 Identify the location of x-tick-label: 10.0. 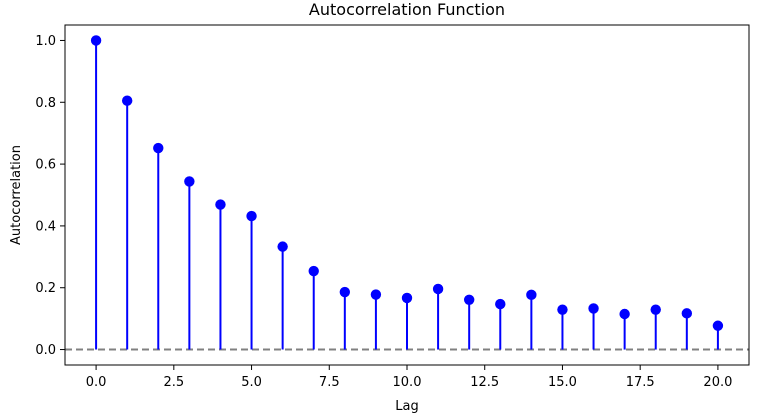
(407, 382).